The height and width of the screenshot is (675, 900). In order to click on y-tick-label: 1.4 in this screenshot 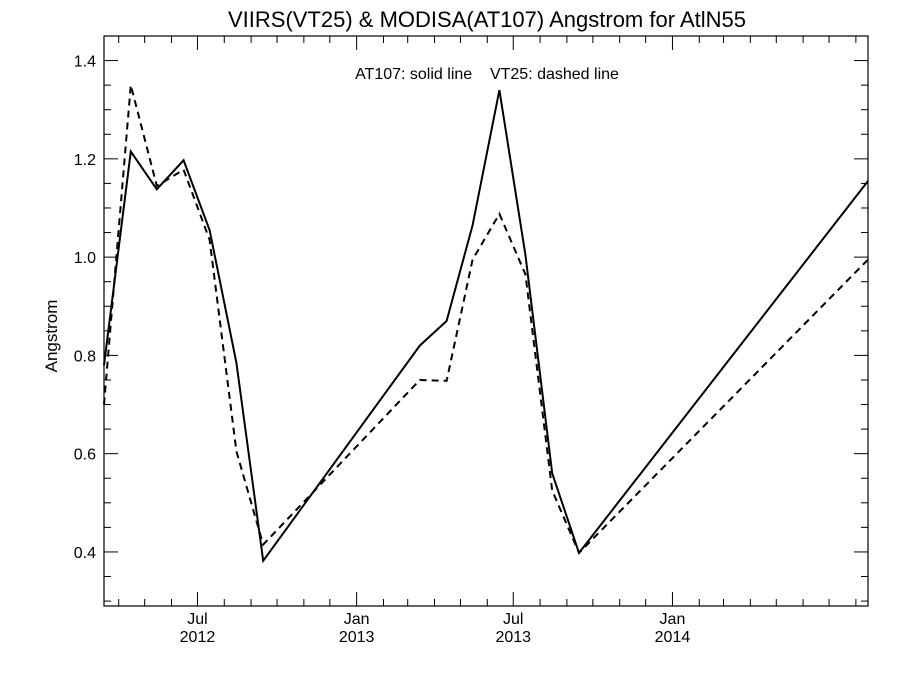, I will do `click(85, 62)`.